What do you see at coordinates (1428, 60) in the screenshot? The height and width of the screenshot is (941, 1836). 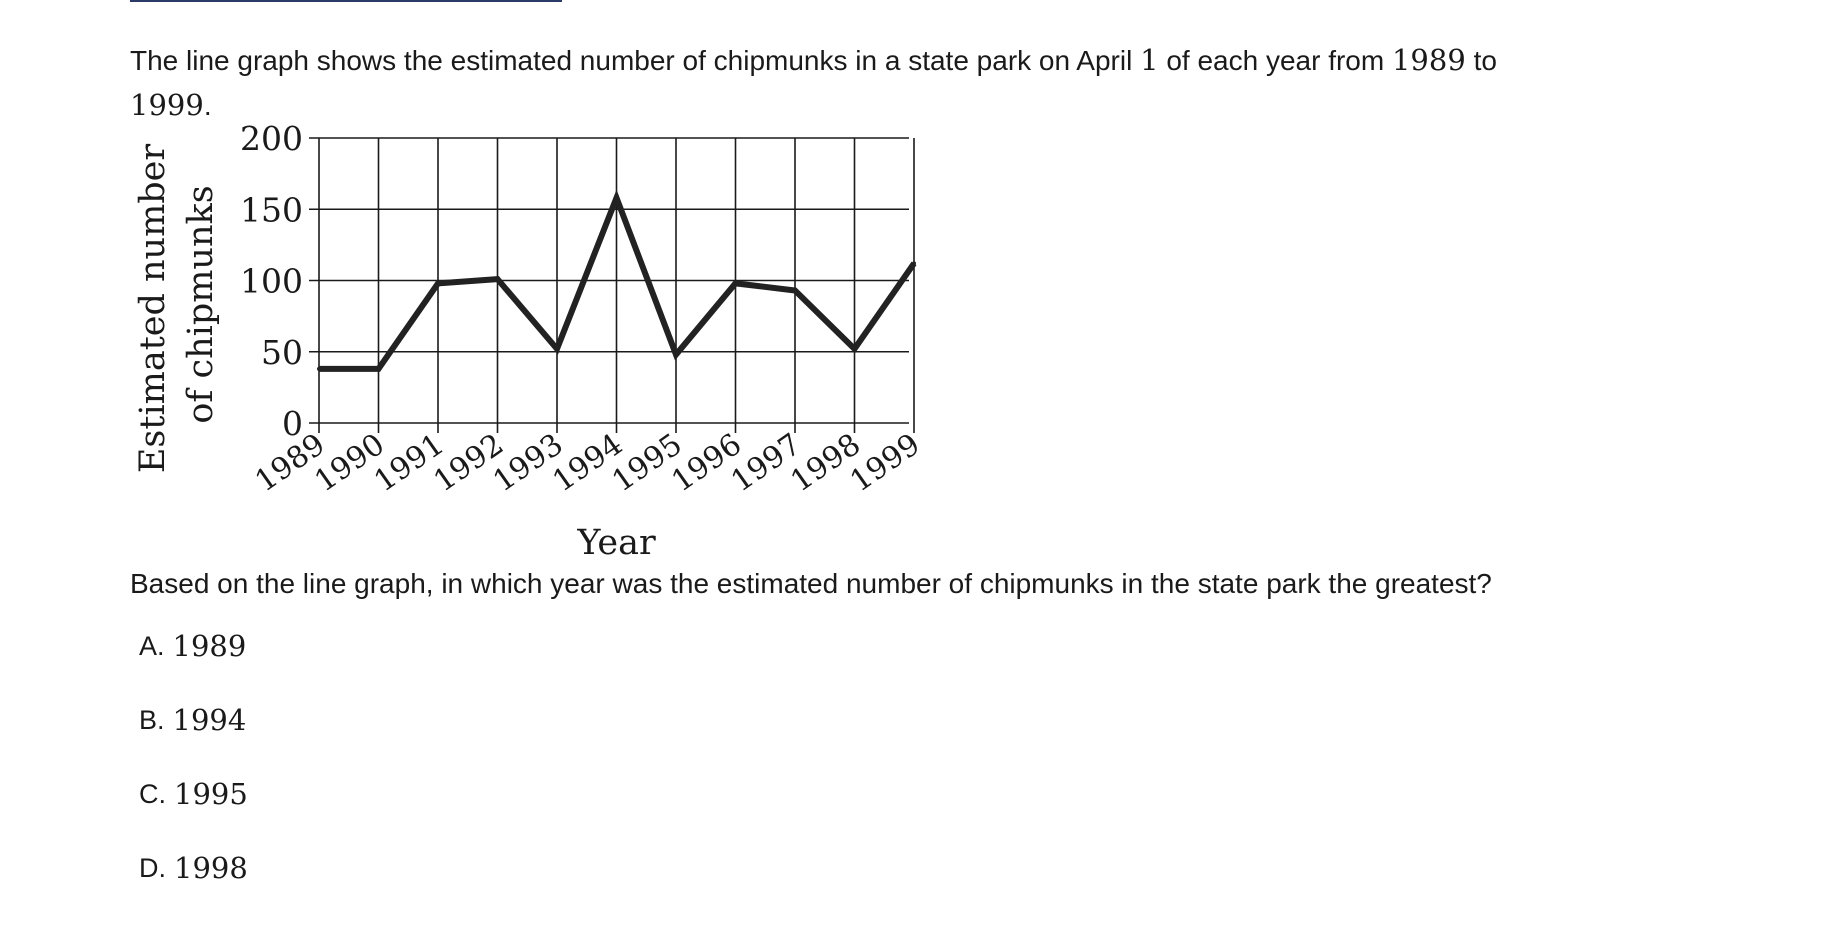 I see `prompt-number-start-year: 1989` at bounding box center [1428, 60].